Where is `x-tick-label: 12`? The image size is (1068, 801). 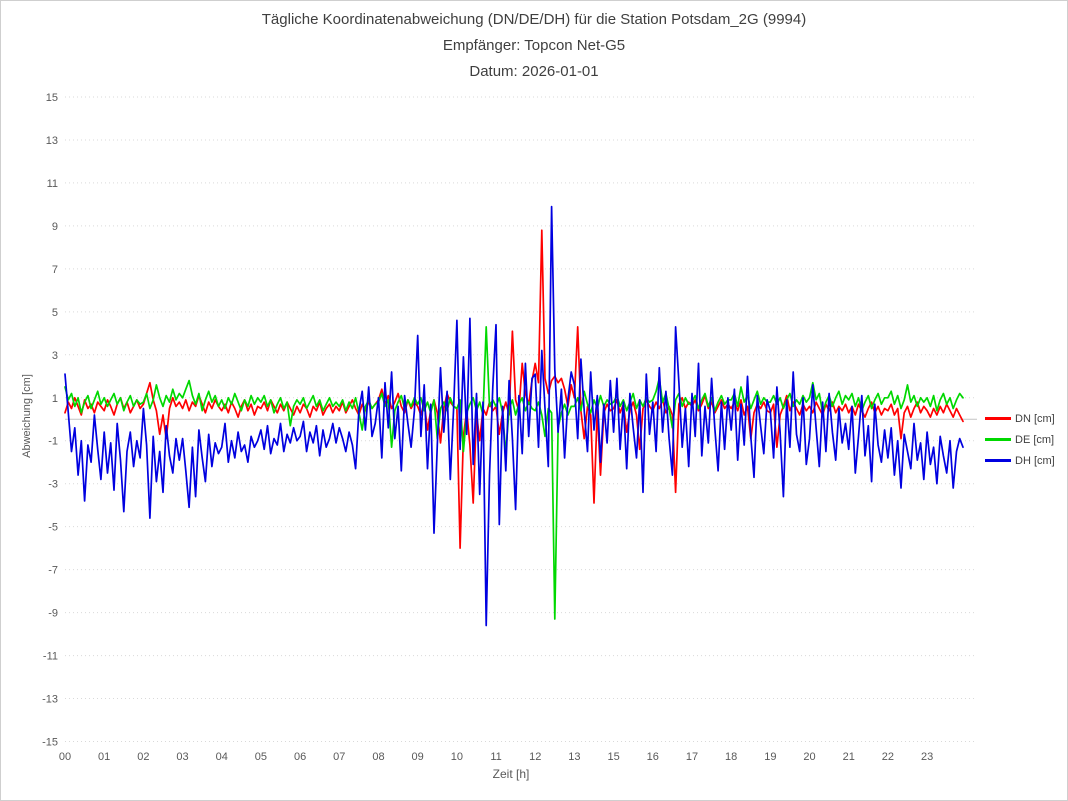 x-tick-label: 12 is located at coordinates (535, 757).